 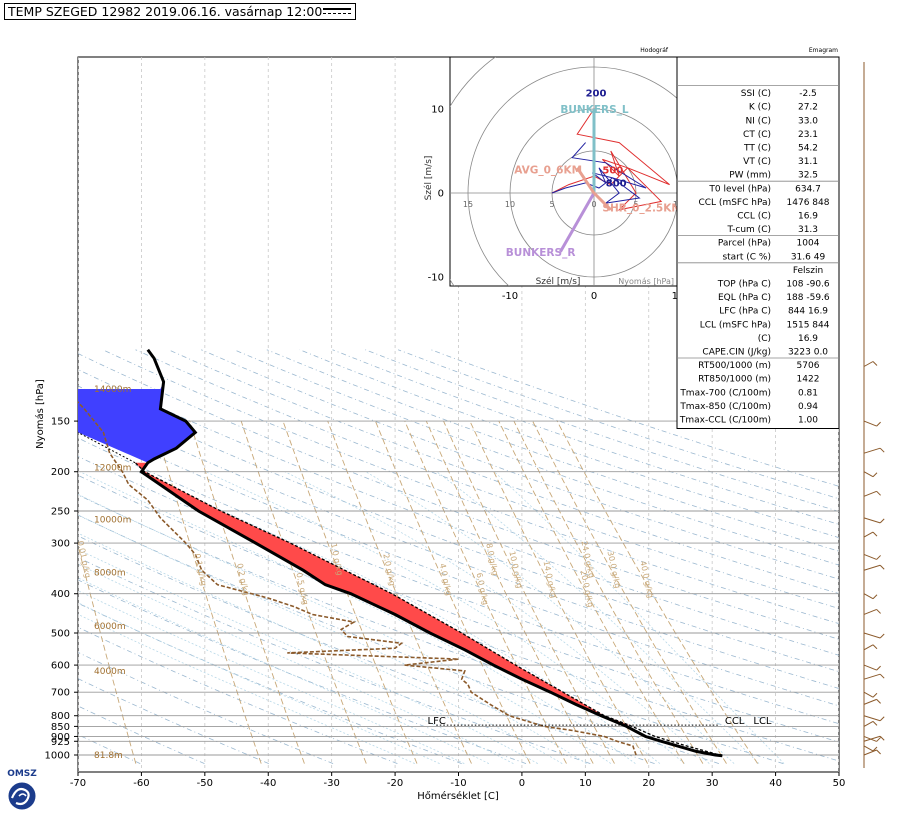 I want to click on height-labels: 14000m 12000m 10000m 8000m 6000m 4000m 81.8m, so click(x=112, y=573).